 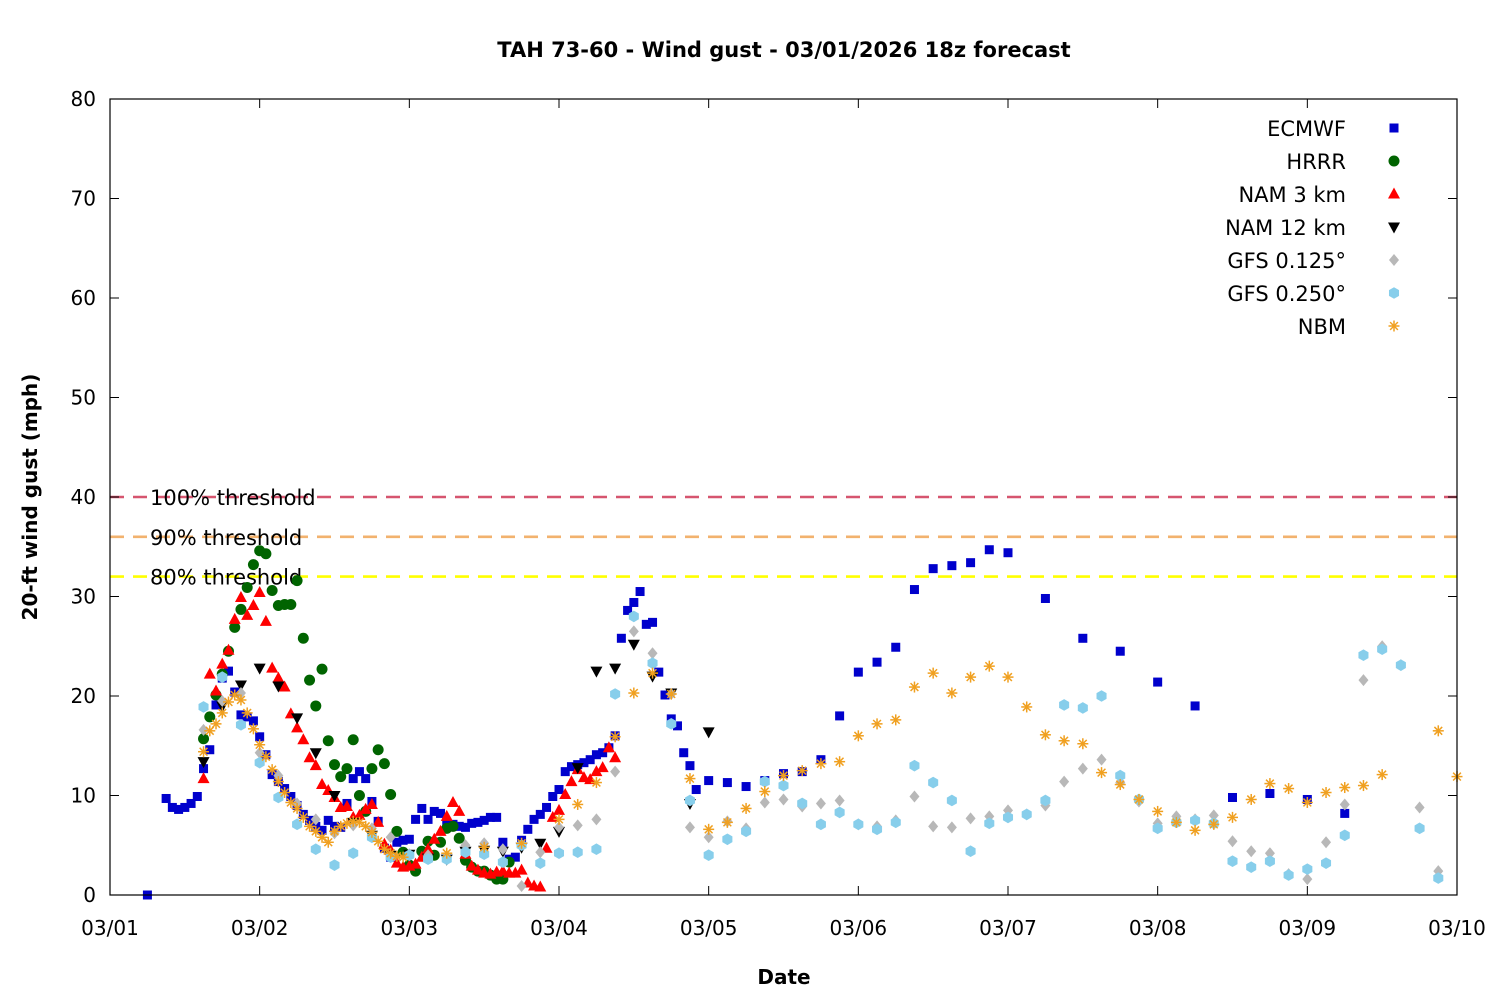 I want to click on y-tick-label: 0, so click(x=89, y=895).